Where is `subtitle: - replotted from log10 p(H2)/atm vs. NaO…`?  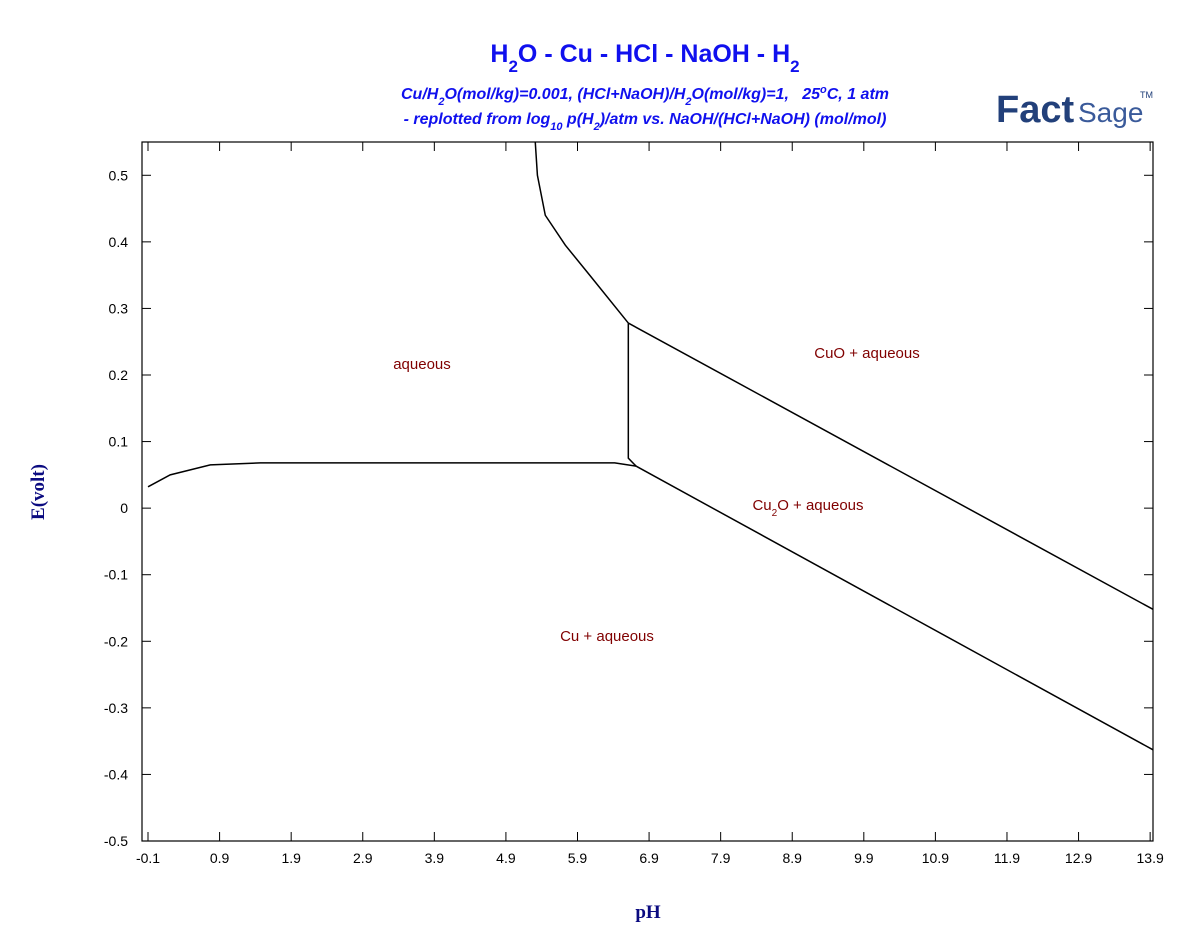 subtitle: - replotted from log10 p(H2)/atm vs. NaO… is located at coordinates (645, 122).